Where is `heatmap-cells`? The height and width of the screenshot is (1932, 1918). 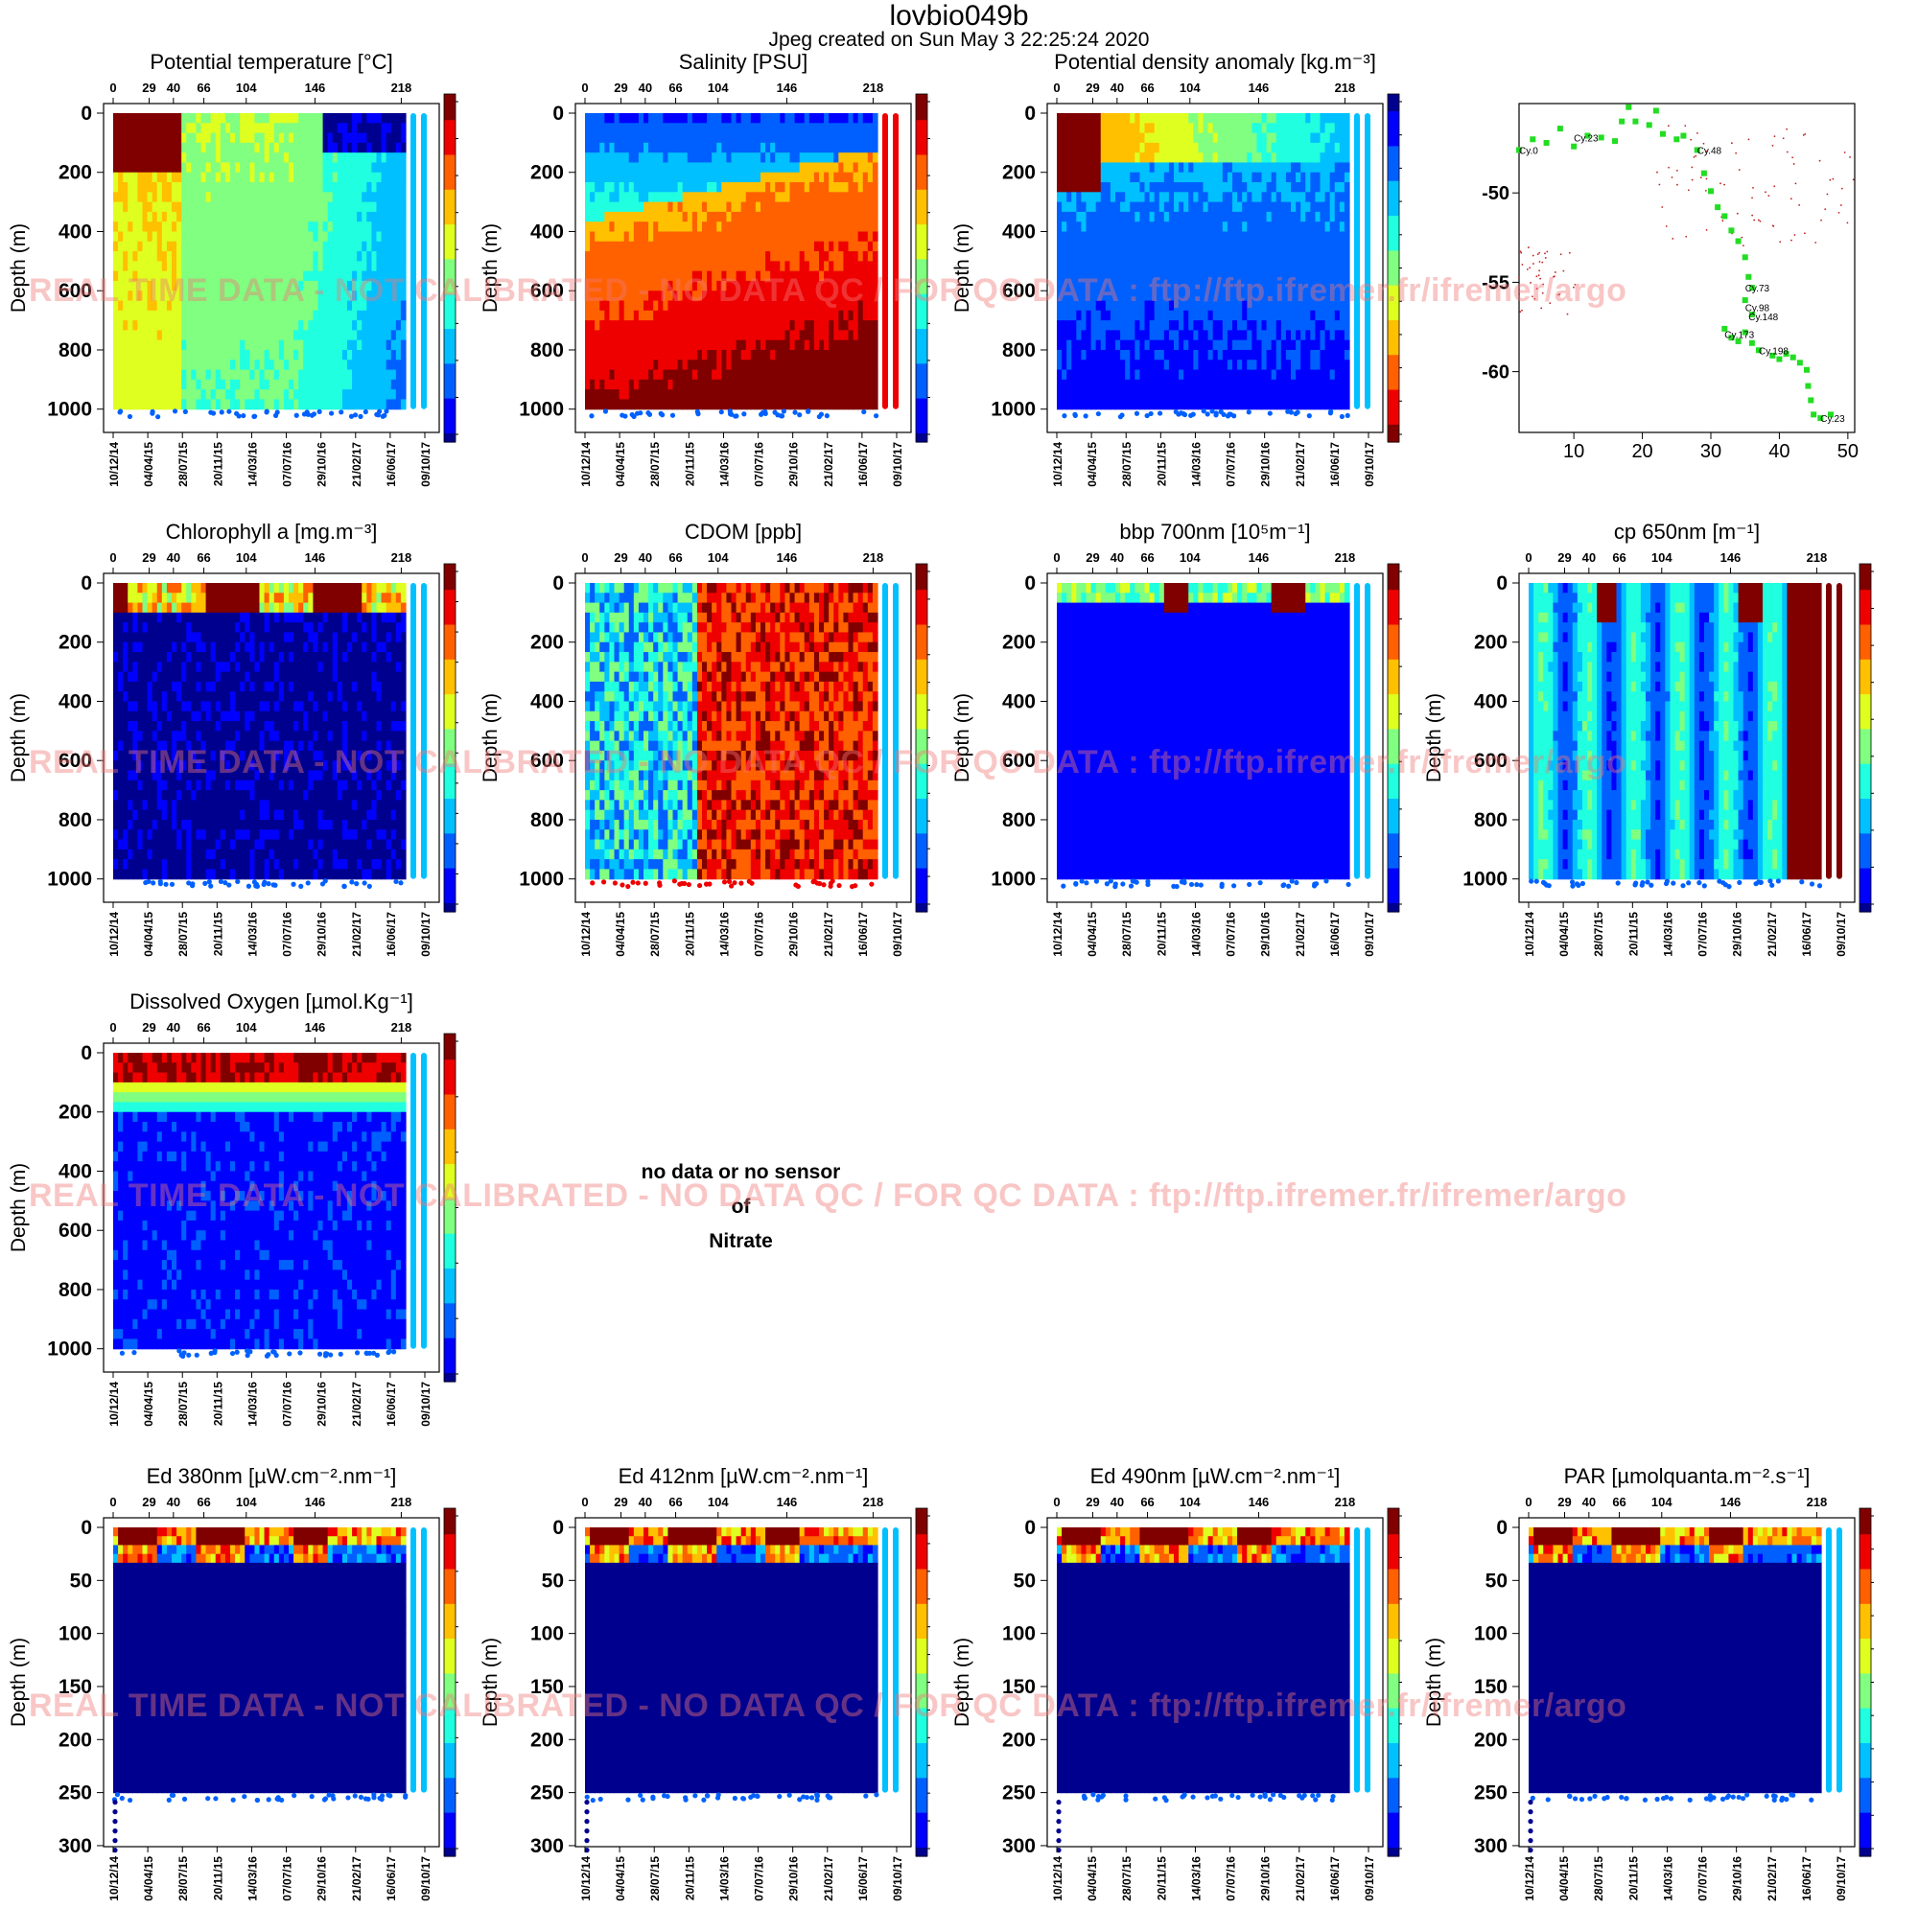 heatmap-cells is located at coordinates (1203, 261).